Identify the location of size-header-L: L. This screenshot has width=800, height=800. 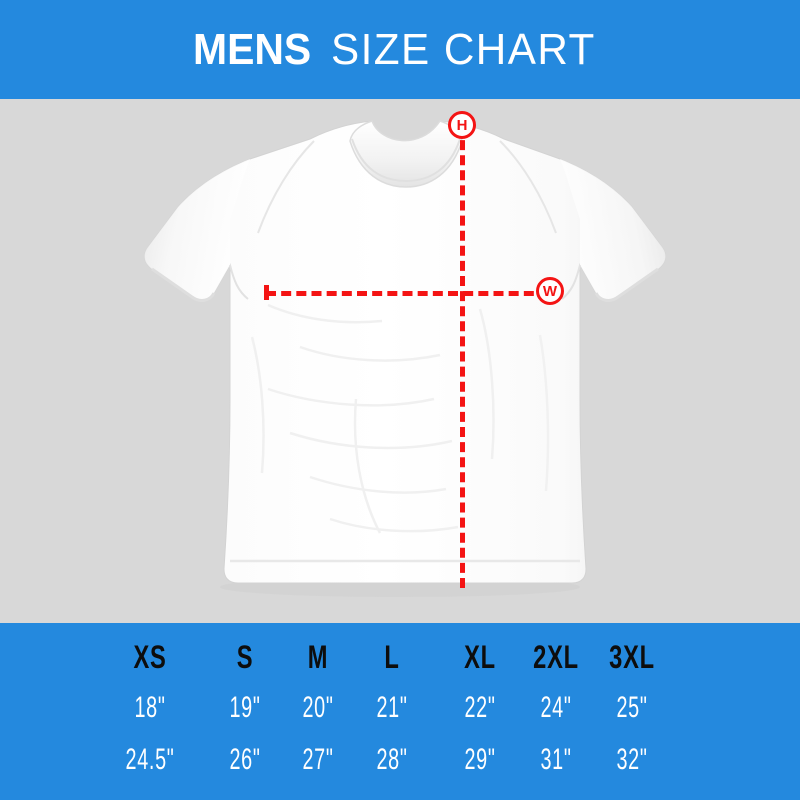
(392, 657).